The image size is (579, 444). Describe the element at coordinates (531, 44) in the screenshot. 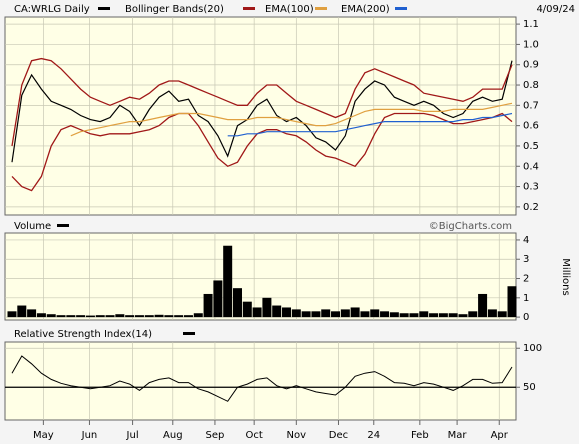

I see `y-tick-label: 1.0` at that location.